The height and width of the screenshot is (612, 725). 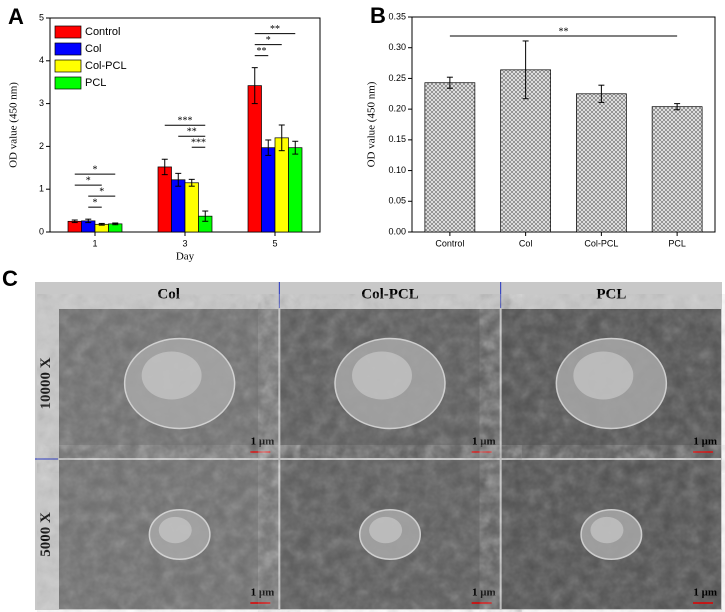 What do you see at coordinates (41, 103) in the screenshot?
I see `y-tick-label: 3` at bounding box center [41, 103].